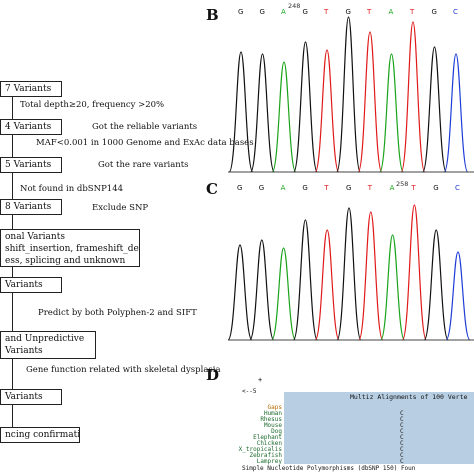 This screenshot has height=474, width=474. What do you see at coordinates (24, 397) in the screenshot?
I see `flow-box-8-label: Variants` at bounding box center [24, 397].